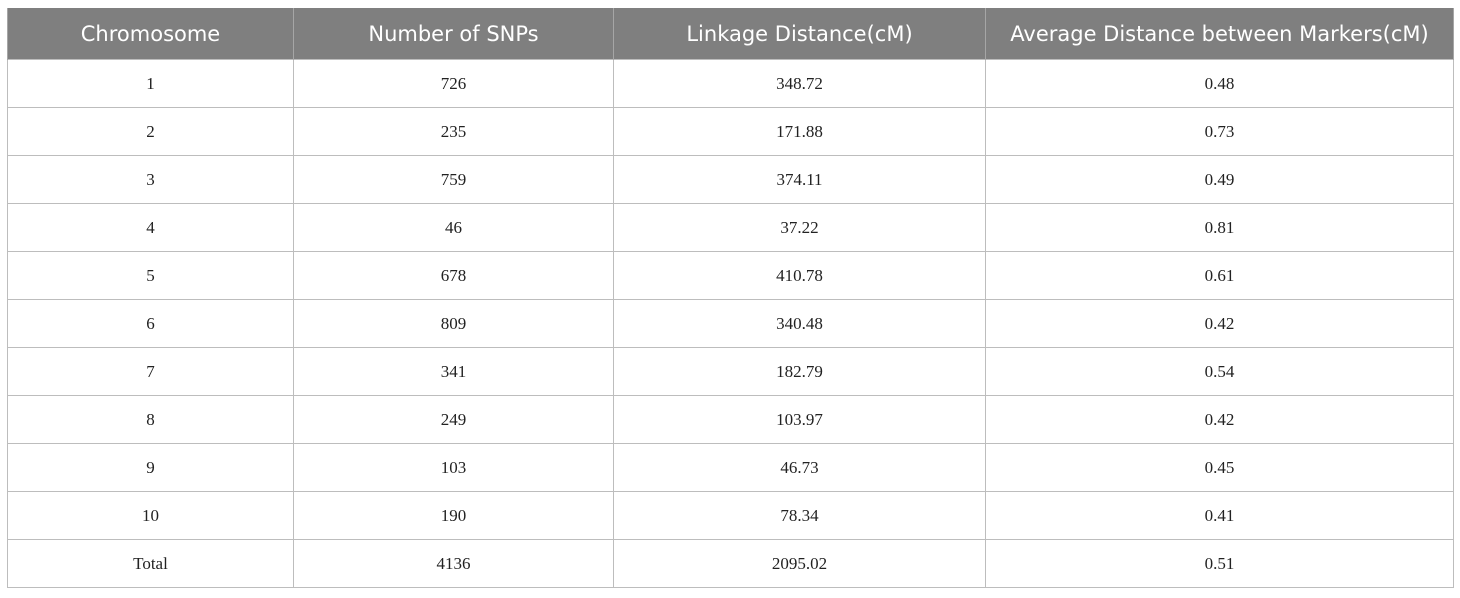  Describe the element at coordinates (1219, 179) in the screenshot. I see `cell-average-distance: 0.49` at that location.